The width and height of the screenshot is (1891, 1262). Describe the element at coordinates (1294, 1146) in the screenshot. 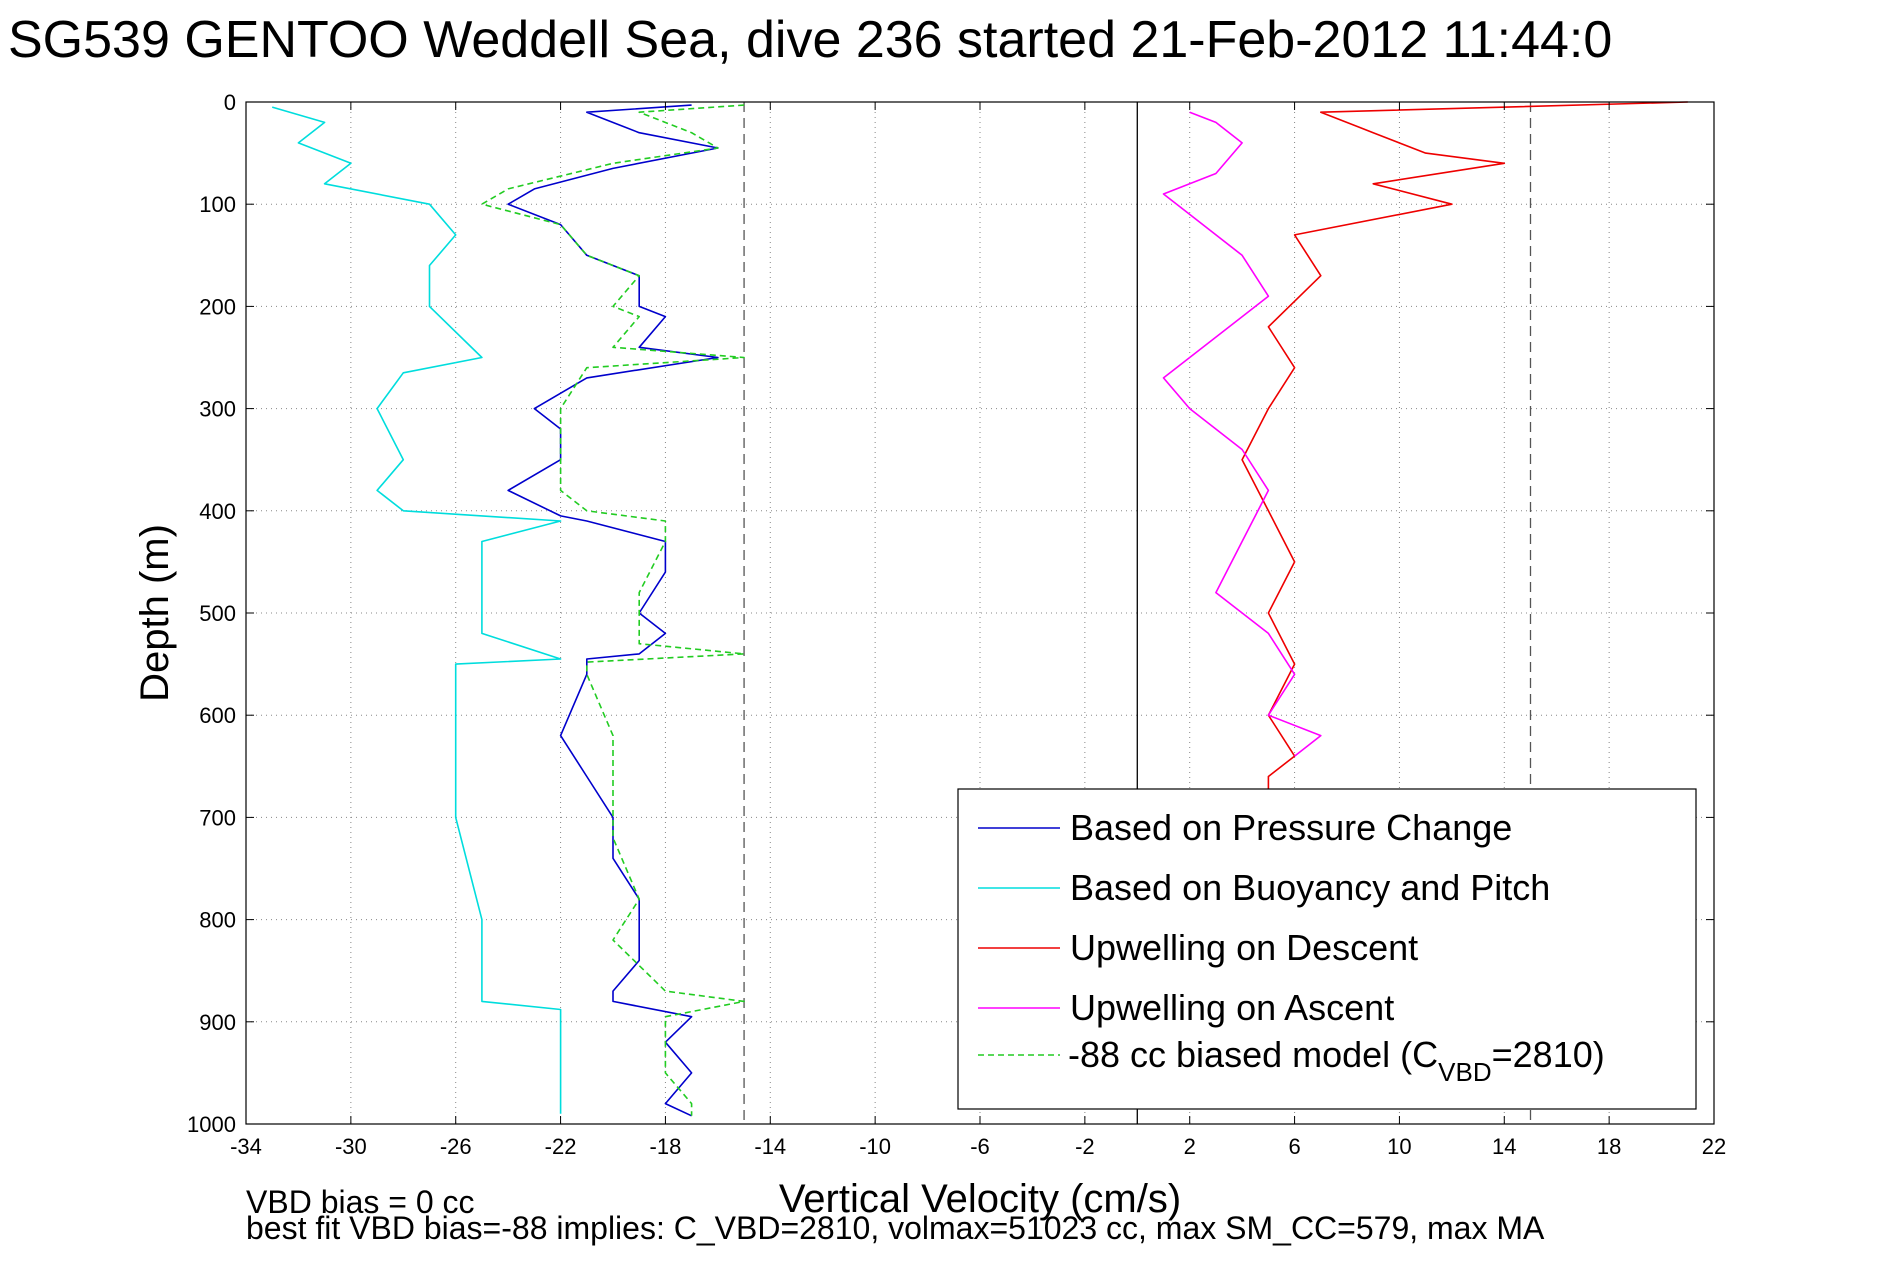

I see `x-tick-label: 6` at that location.